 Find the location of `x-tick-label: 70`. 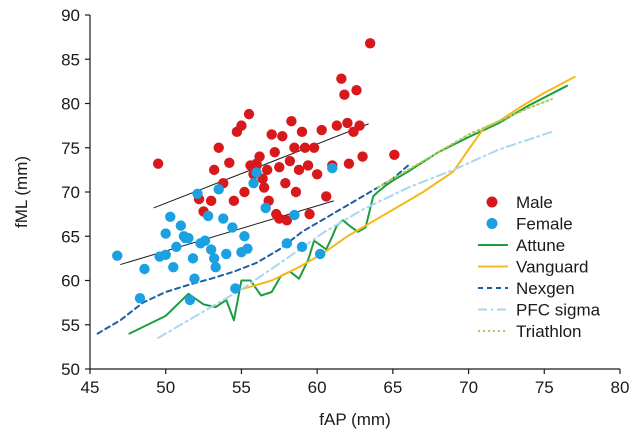

x-tick-label: 70 is located at coordinates (468, 387).